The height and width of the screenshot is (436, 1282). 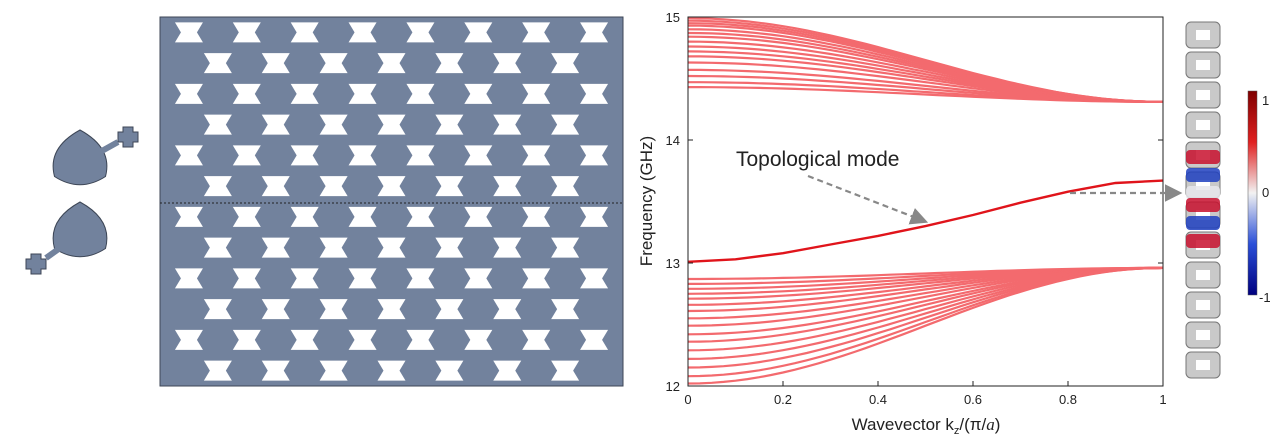 I want to click on y-tick-label: 15, so click(x=673, y=17).